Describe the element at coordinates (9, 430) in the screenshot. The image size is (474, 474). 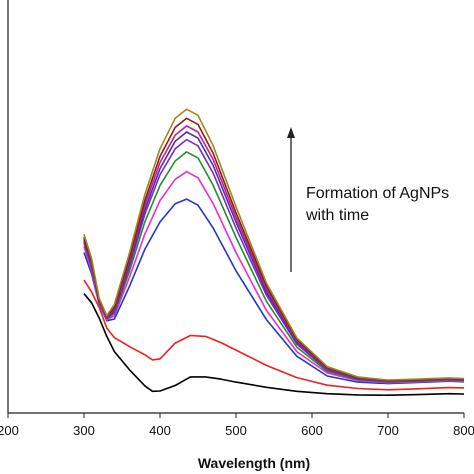
I see `x-tick-label-200: 200` at that location.